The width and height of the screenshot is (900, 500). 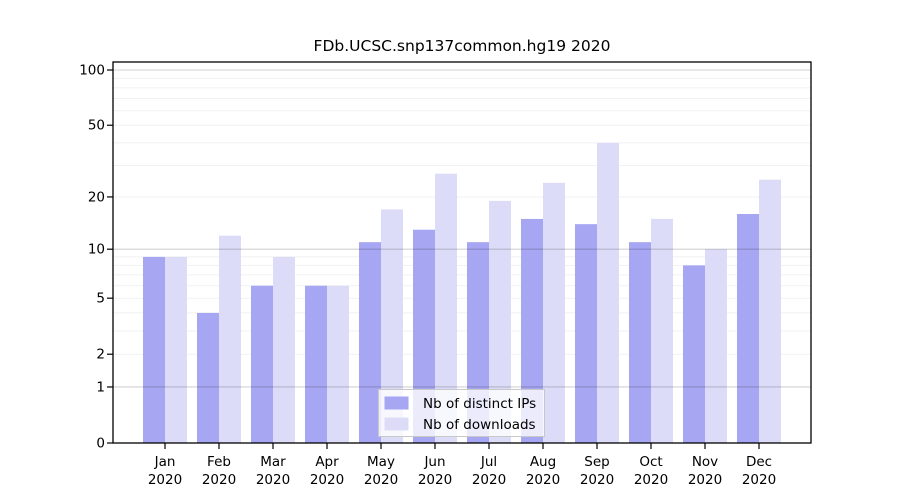 I want to click on y-axis-tick-label: 100, so click(x=92, y=71).